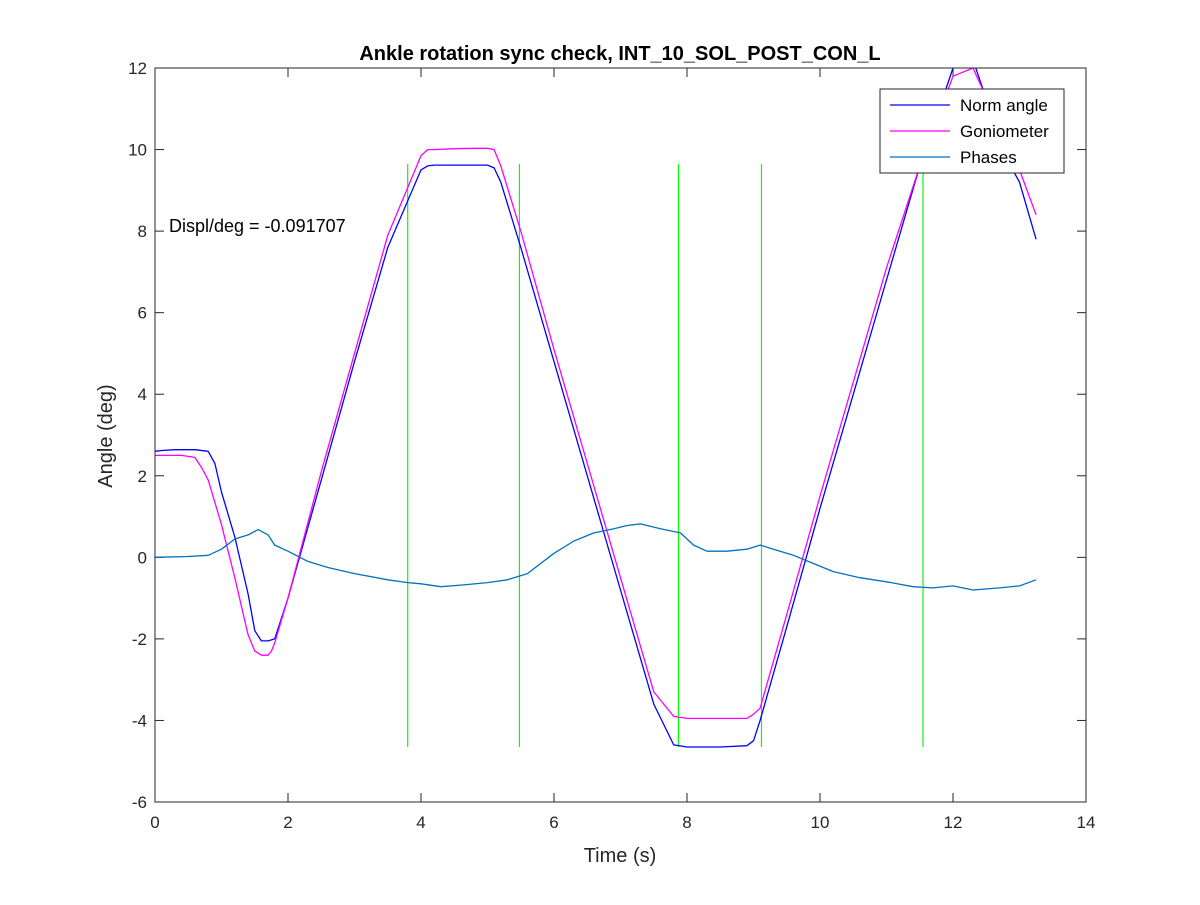 The width and height of the screenshot is (1200, 905). I want to click on annotation-displ-deg: Displ/deg = -0.091707, so click(257, 226).